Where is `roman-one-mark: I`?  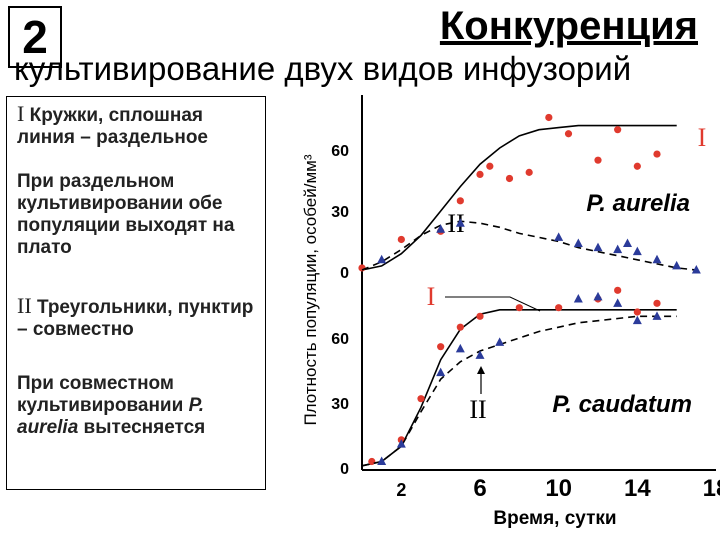 roman-one-mark: I is located at coordinates (21, 113).